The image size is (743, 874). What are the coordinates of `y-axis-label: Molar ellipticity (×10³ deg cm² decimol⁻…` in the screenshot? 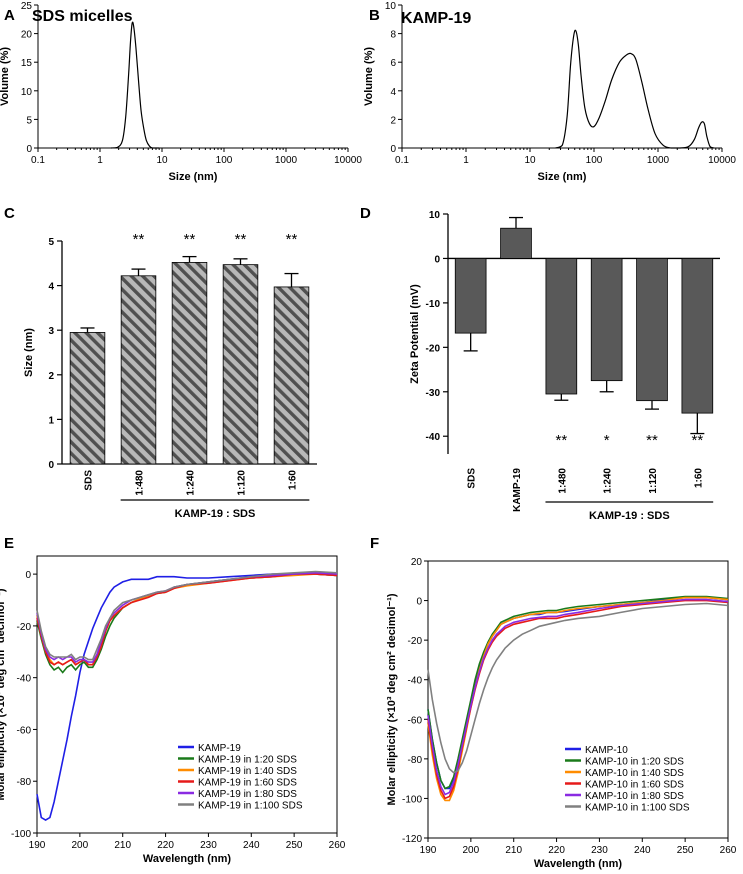 It's located at (392, 699).